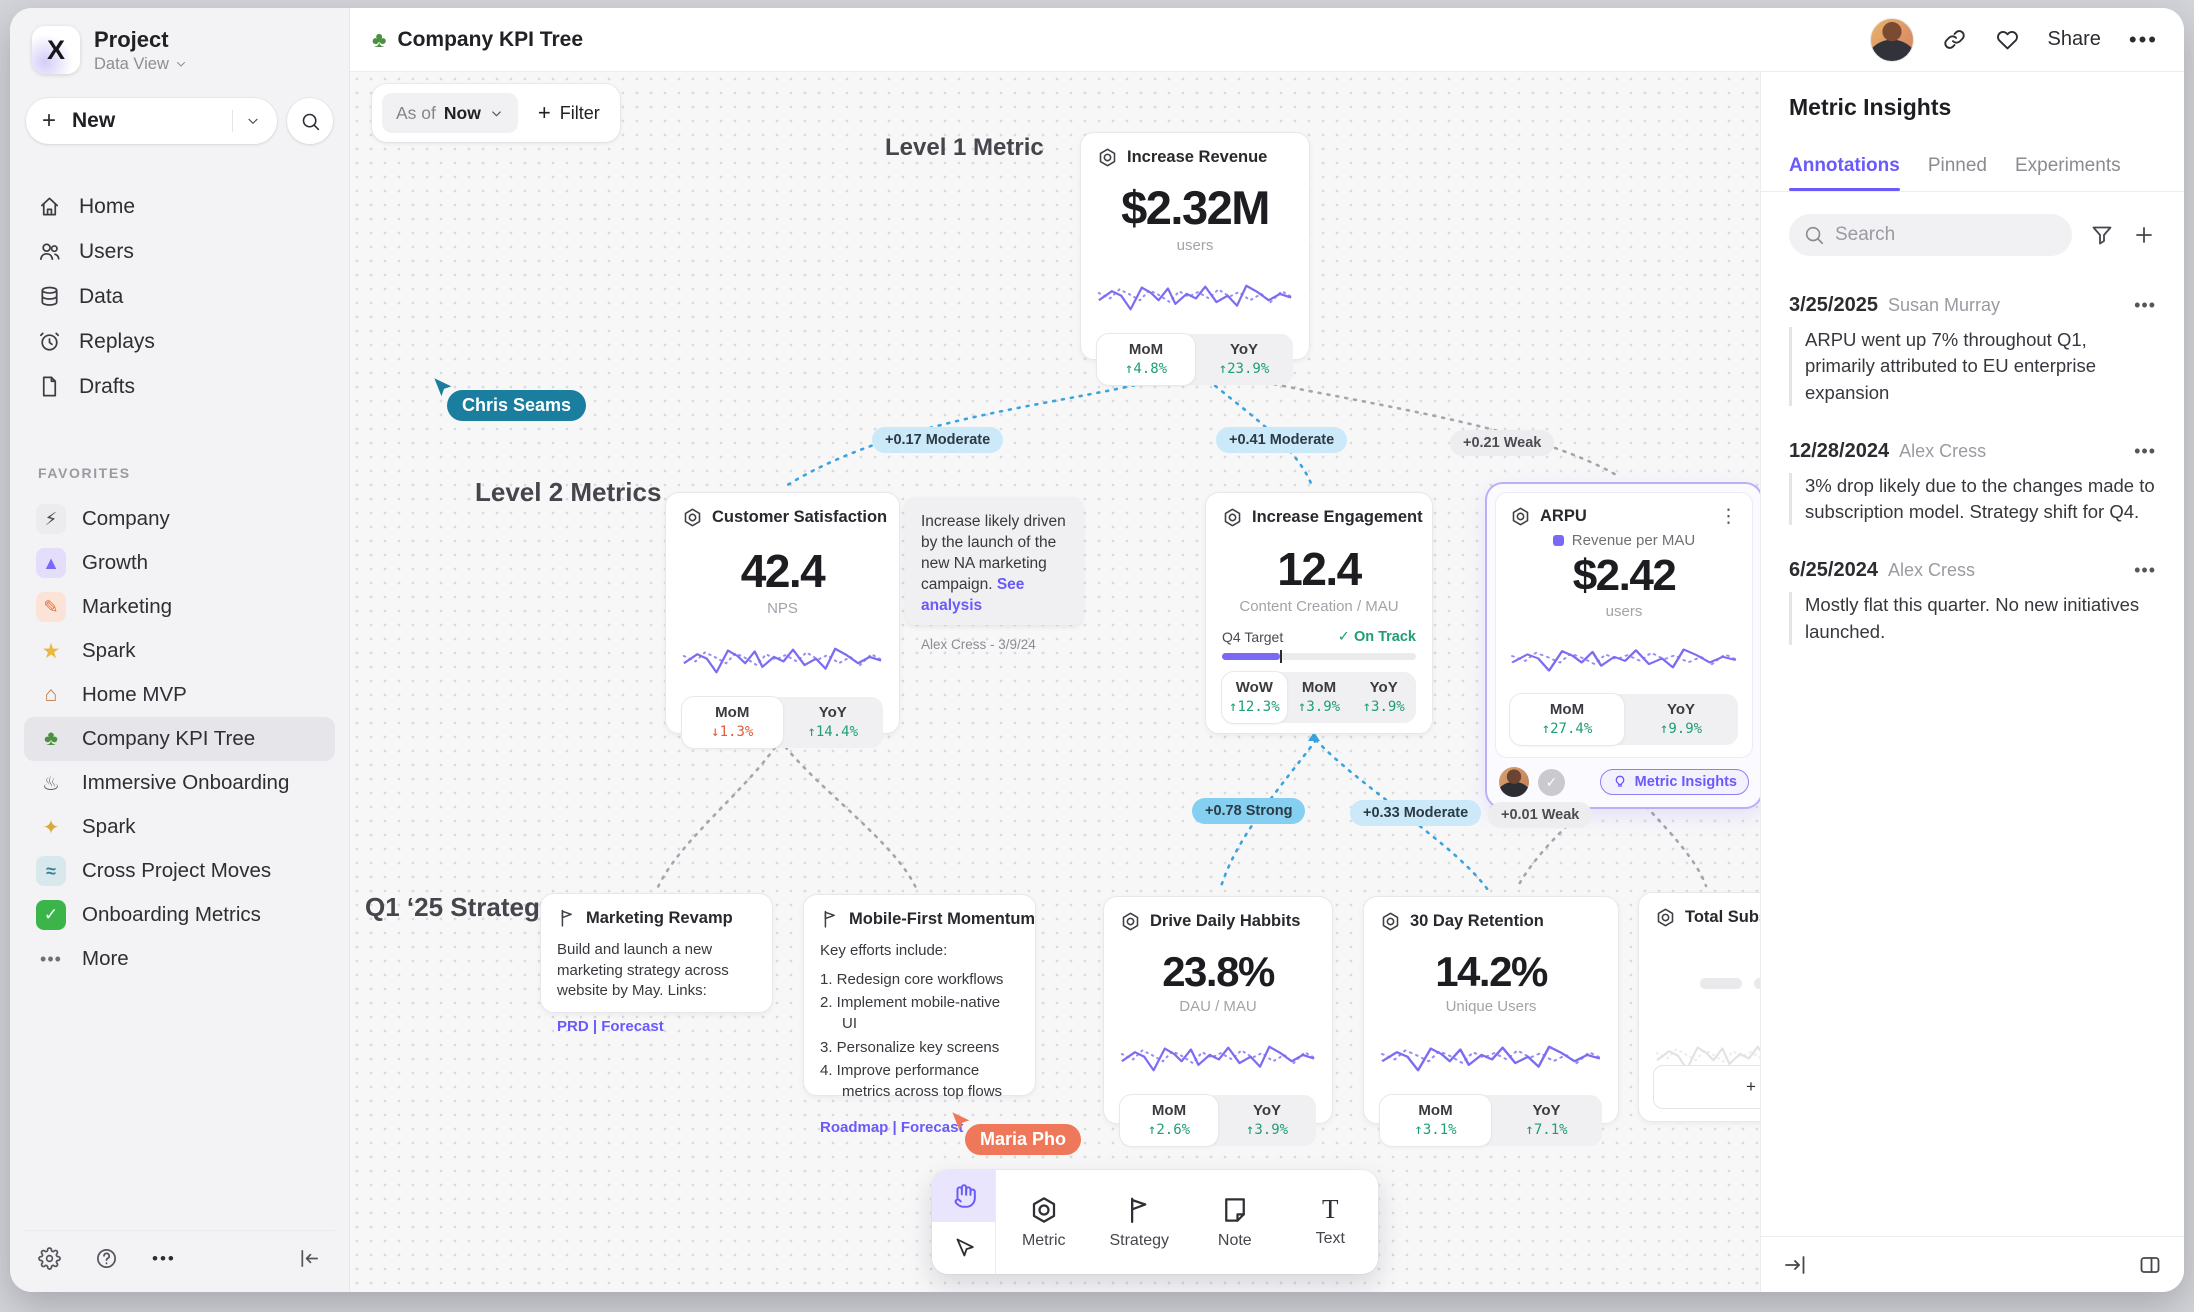  What do you see at coordinates (310, 121) in the screenshot?
I see `search-button` at bounding box center [310, 121].